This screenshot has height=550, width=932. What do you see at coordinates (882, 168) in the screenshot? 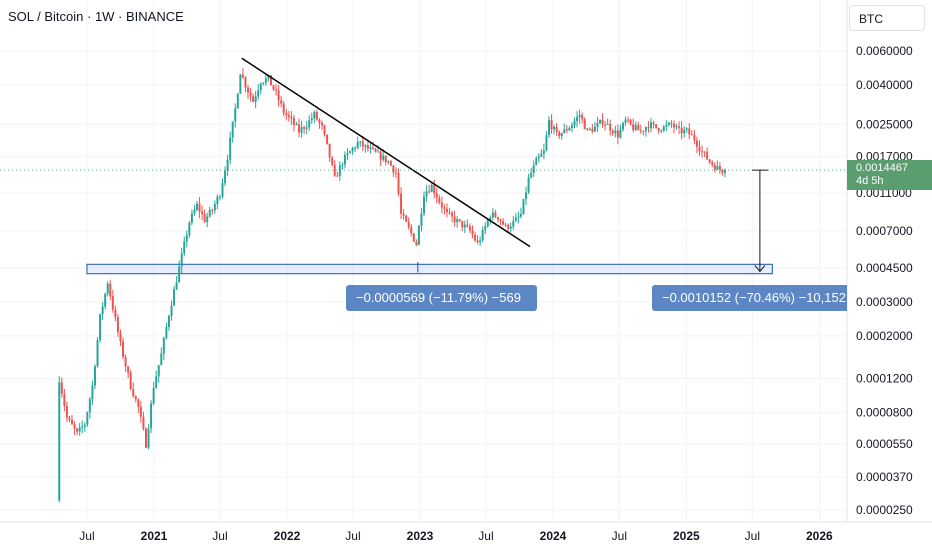
I see `current-price-value: 0.0014467` at bounding box center [882, 168].